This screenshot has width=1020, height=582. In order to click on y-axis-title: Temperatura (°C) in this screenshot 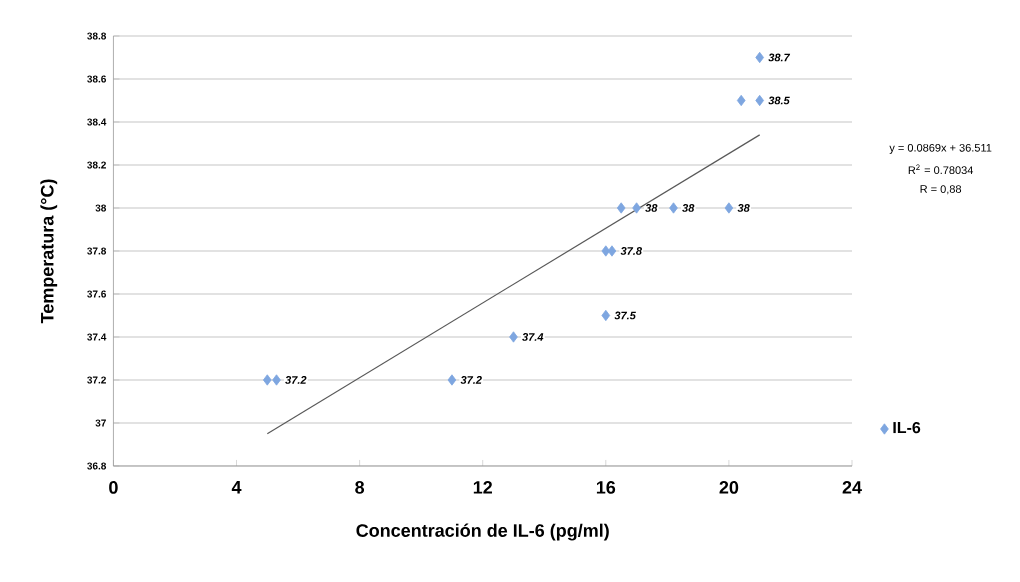, I will do `click(49, 251)`.